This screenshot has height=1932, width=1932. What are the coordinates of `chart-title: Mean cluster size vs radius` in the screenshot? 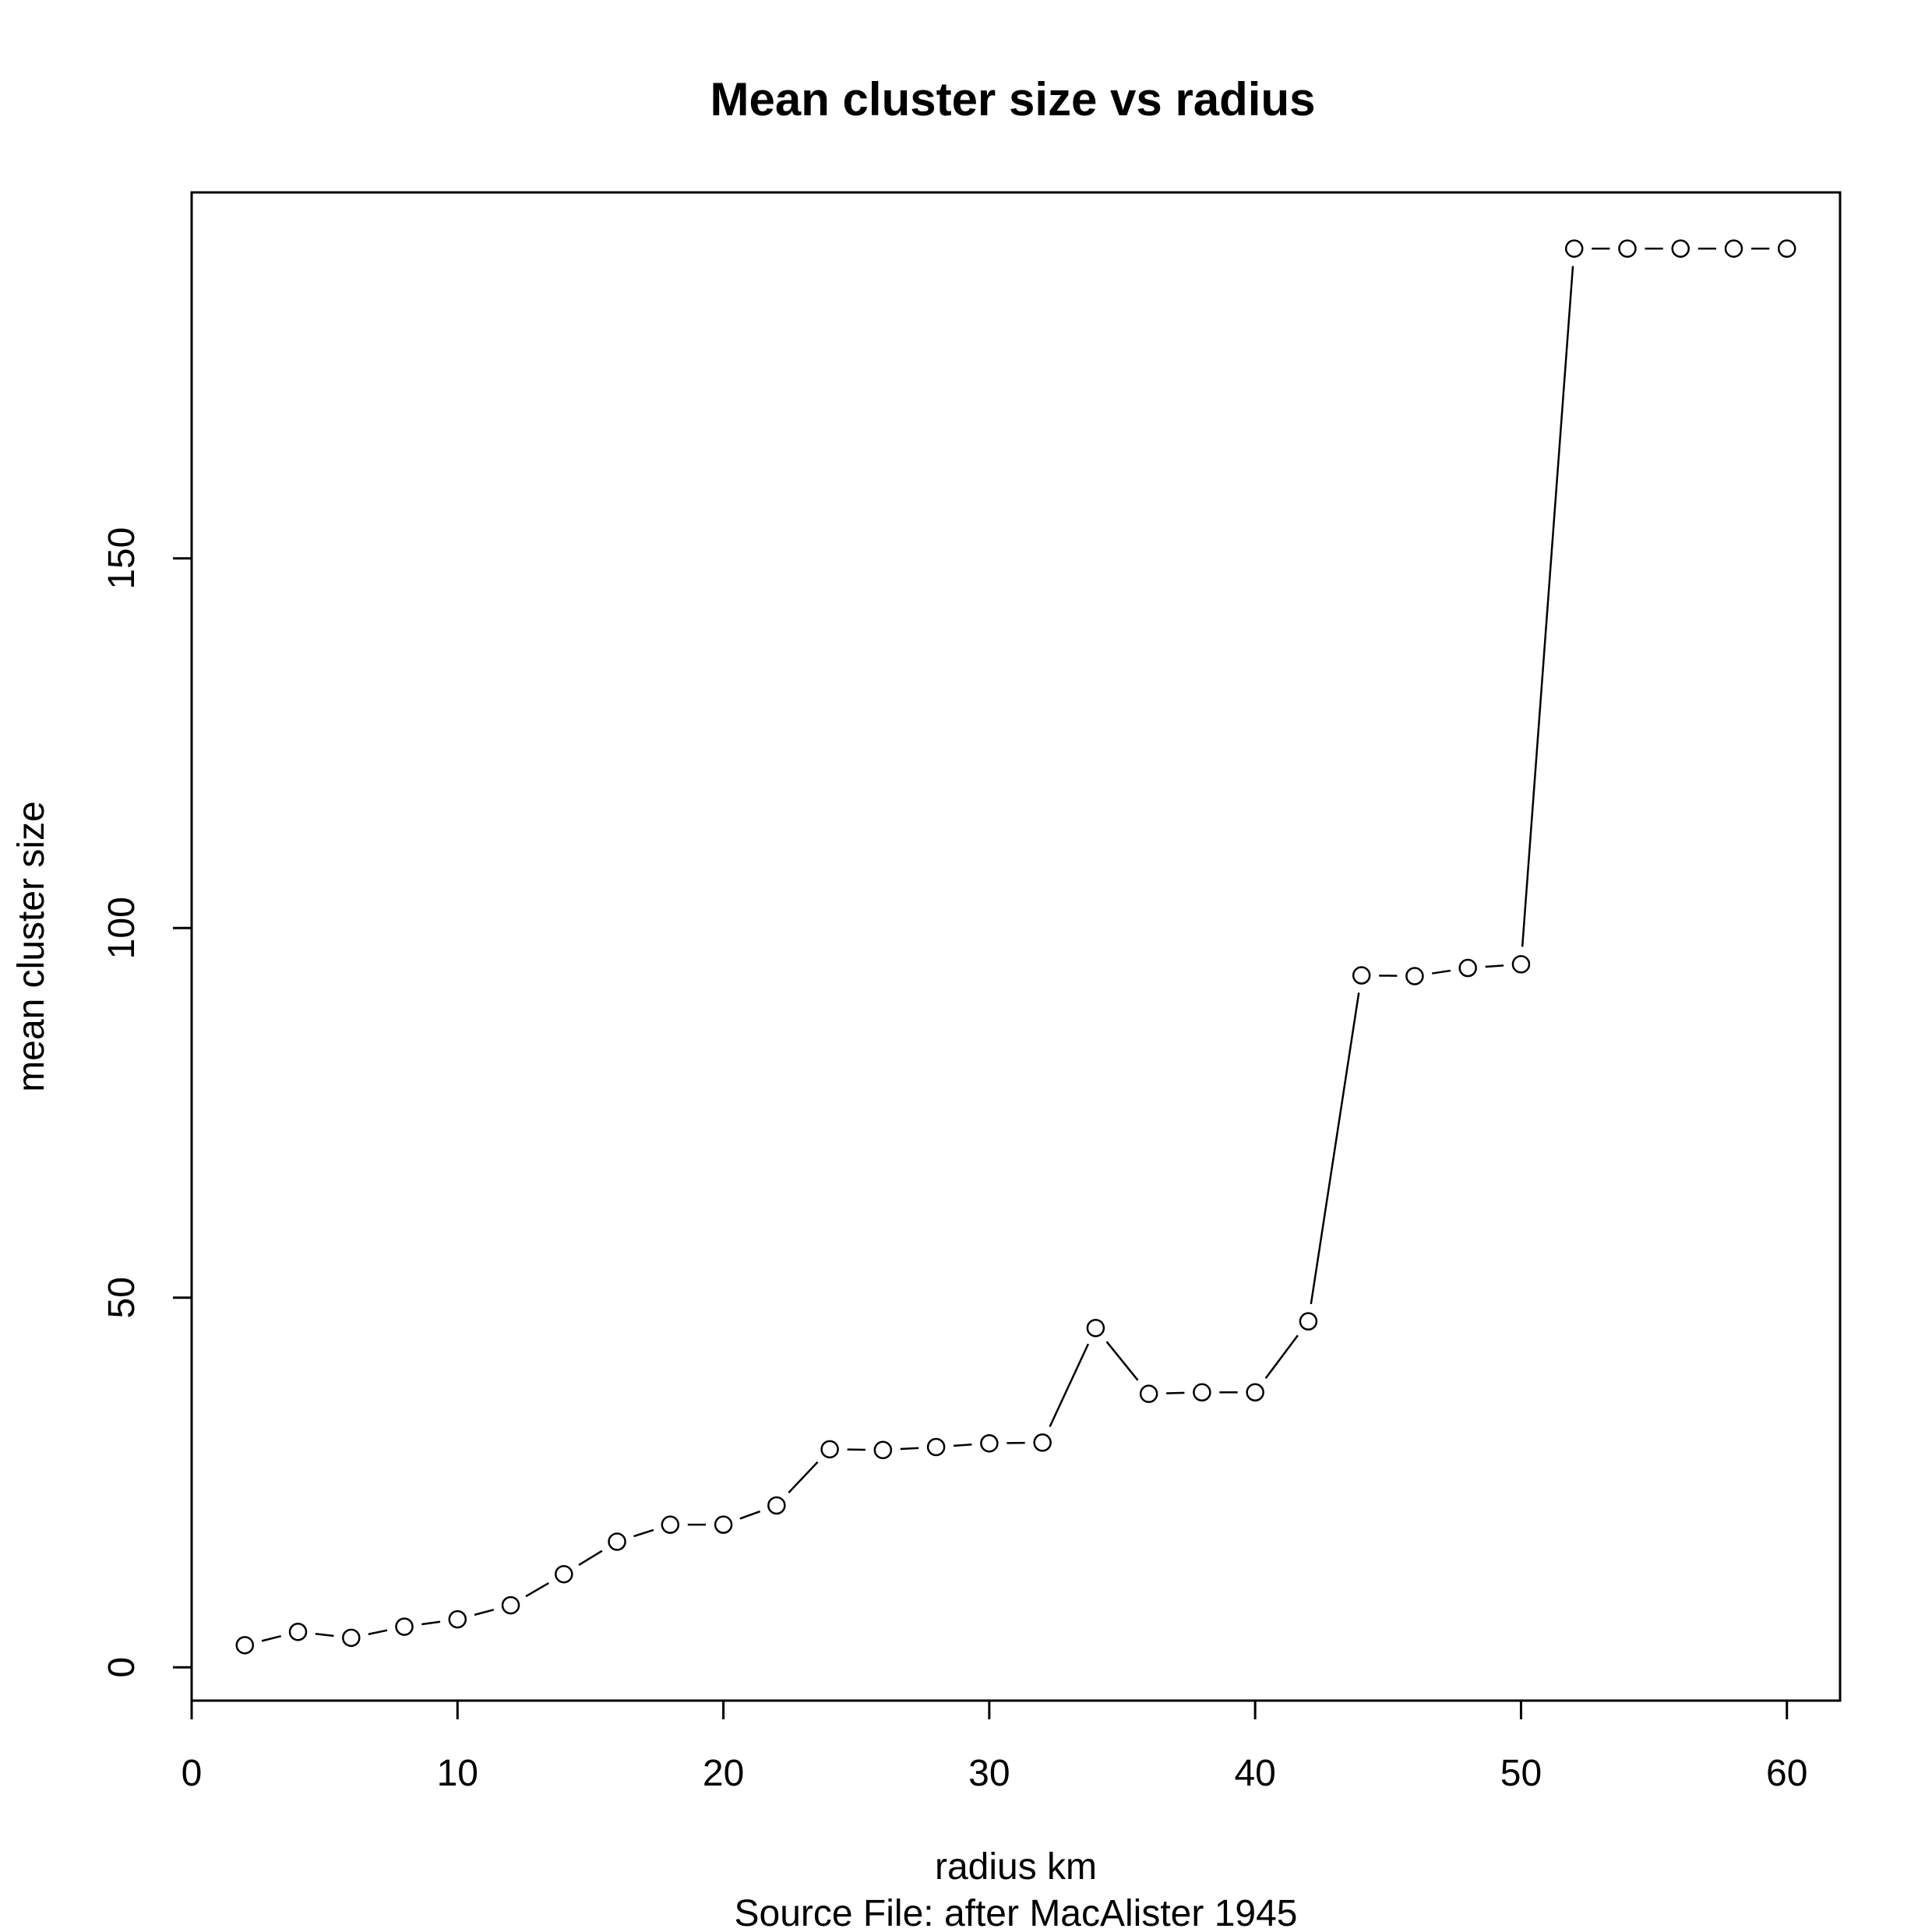 It's located at (1012, 99).